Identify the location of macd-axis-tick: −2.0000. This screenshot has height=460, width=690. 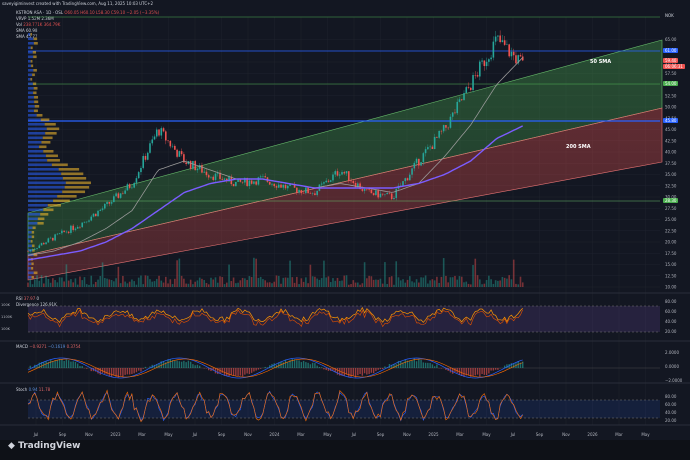
(674, 380).